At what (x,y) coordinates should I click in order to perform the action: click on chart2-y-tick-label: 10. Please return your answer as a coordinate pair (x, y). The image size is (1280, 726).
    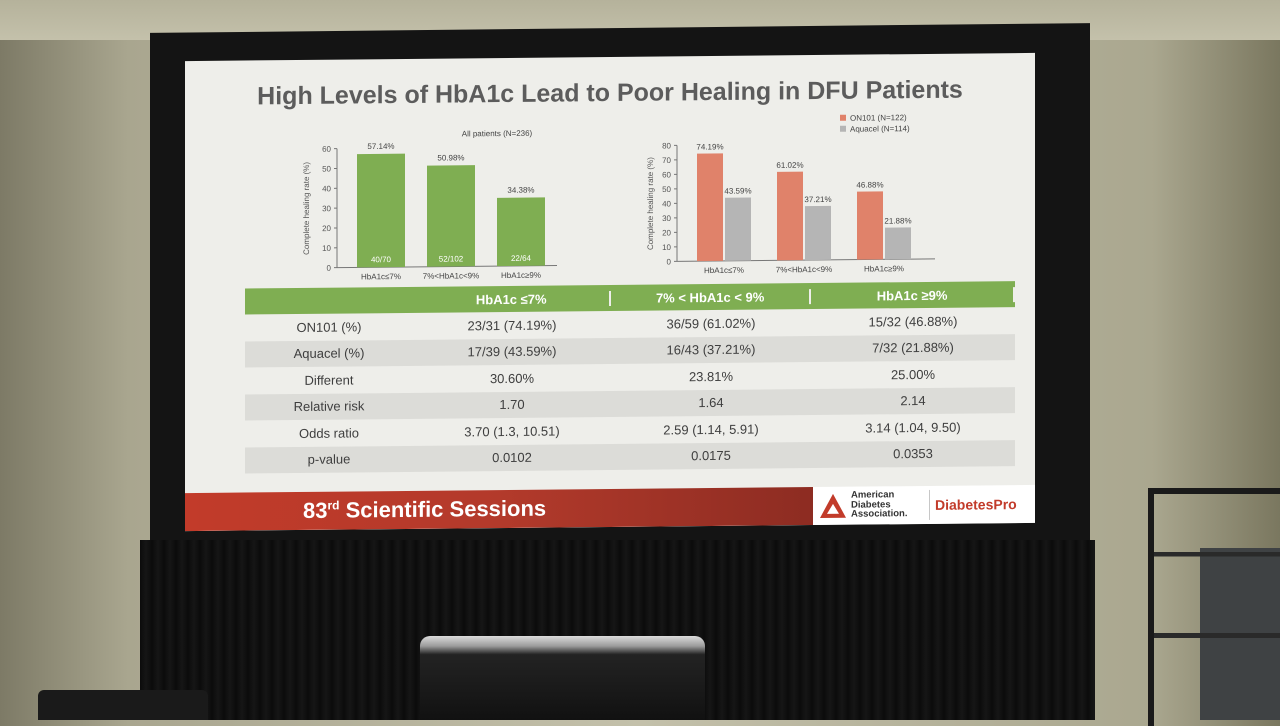
    Looking at the image, I should click on (666, 247).